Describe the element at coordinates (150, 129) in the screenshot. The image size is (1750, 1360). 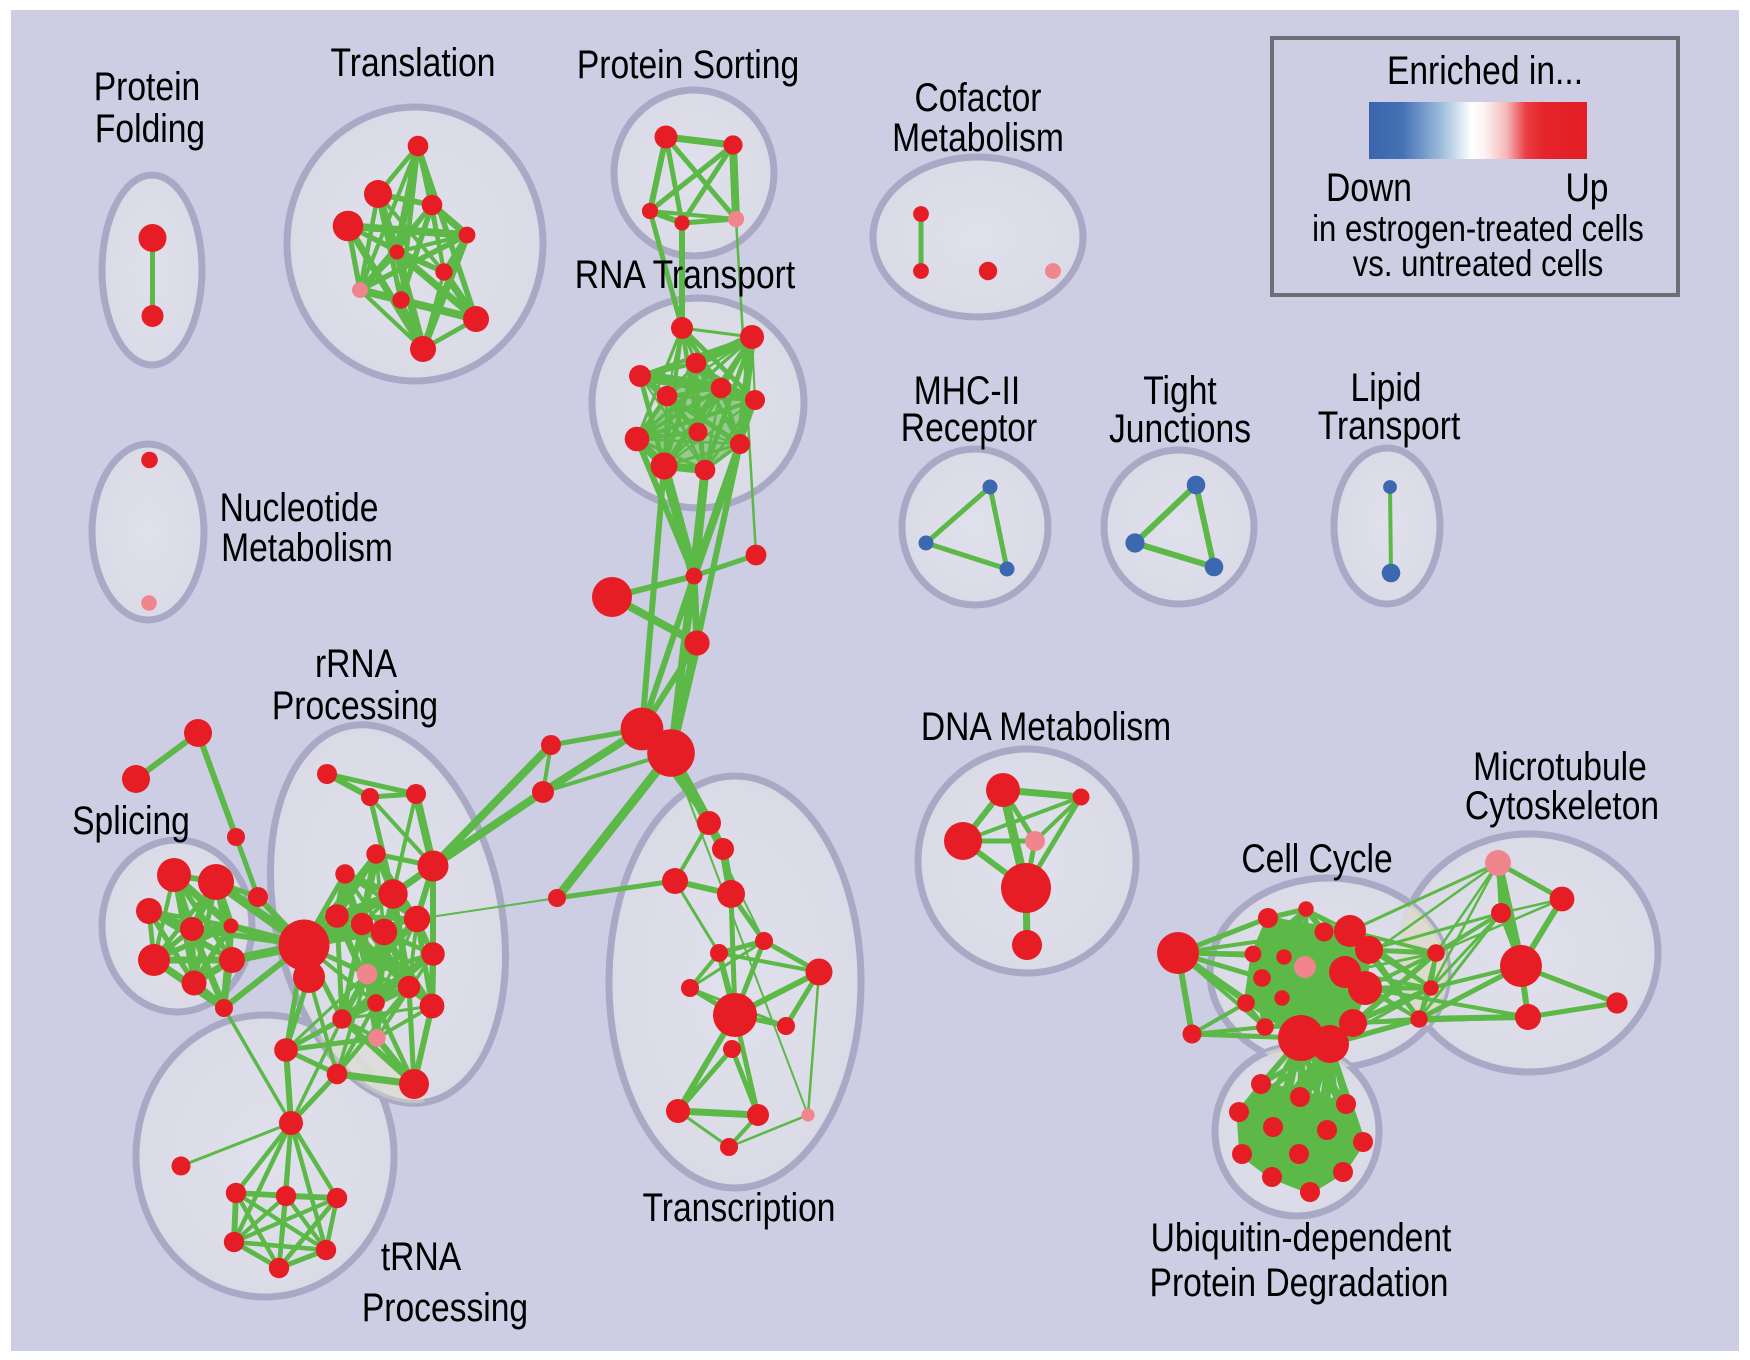
I see `svg-text: Folding` at that location.